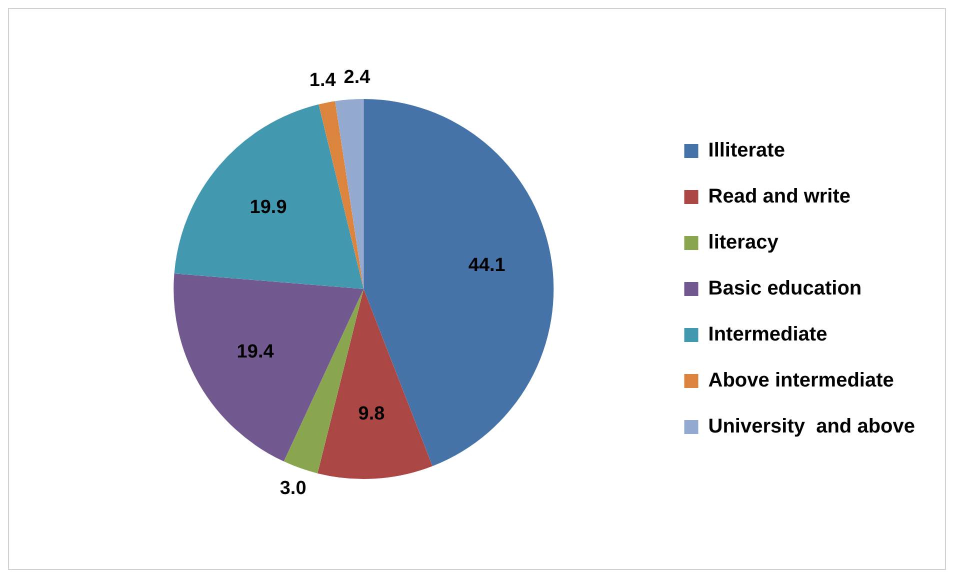  I want to click on data-label: 44.1, so click(487, 265).